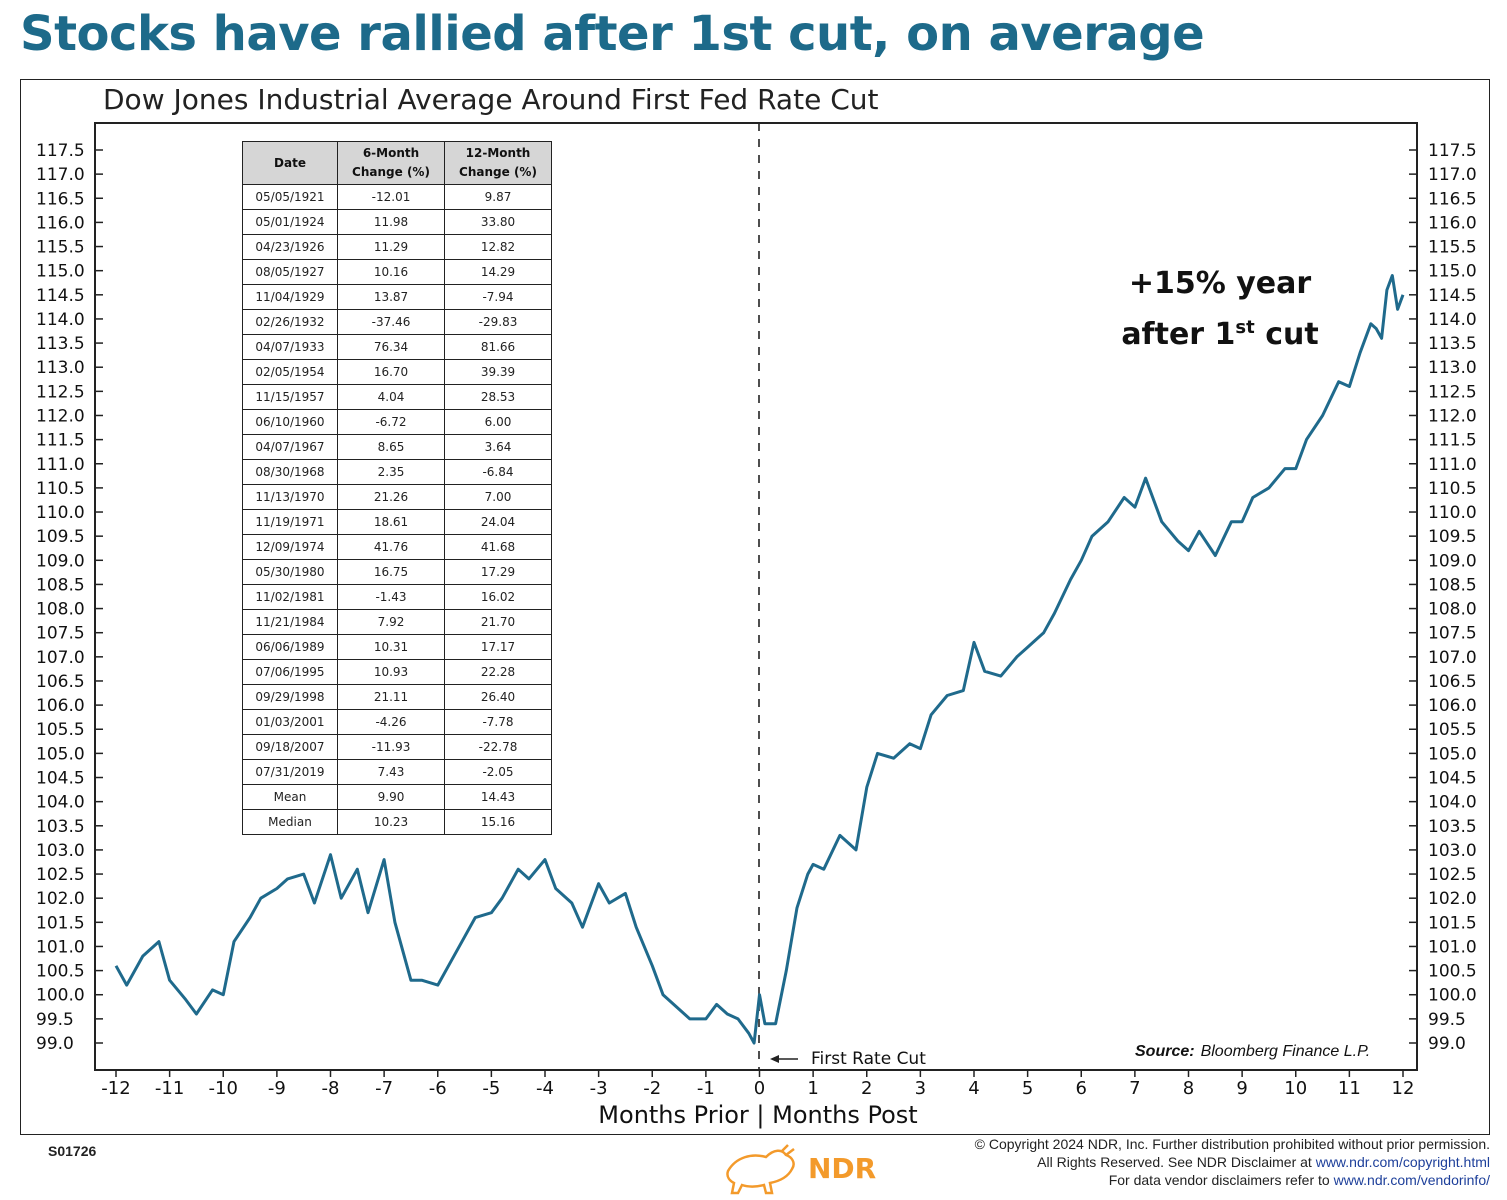 Image resolution: width=1507 pixels, height=1200 pixels. What do you see at coordinates (759, 1088) in the screenshot?
I see `x-tick-label: 0` at bounding box center [759, 1088].